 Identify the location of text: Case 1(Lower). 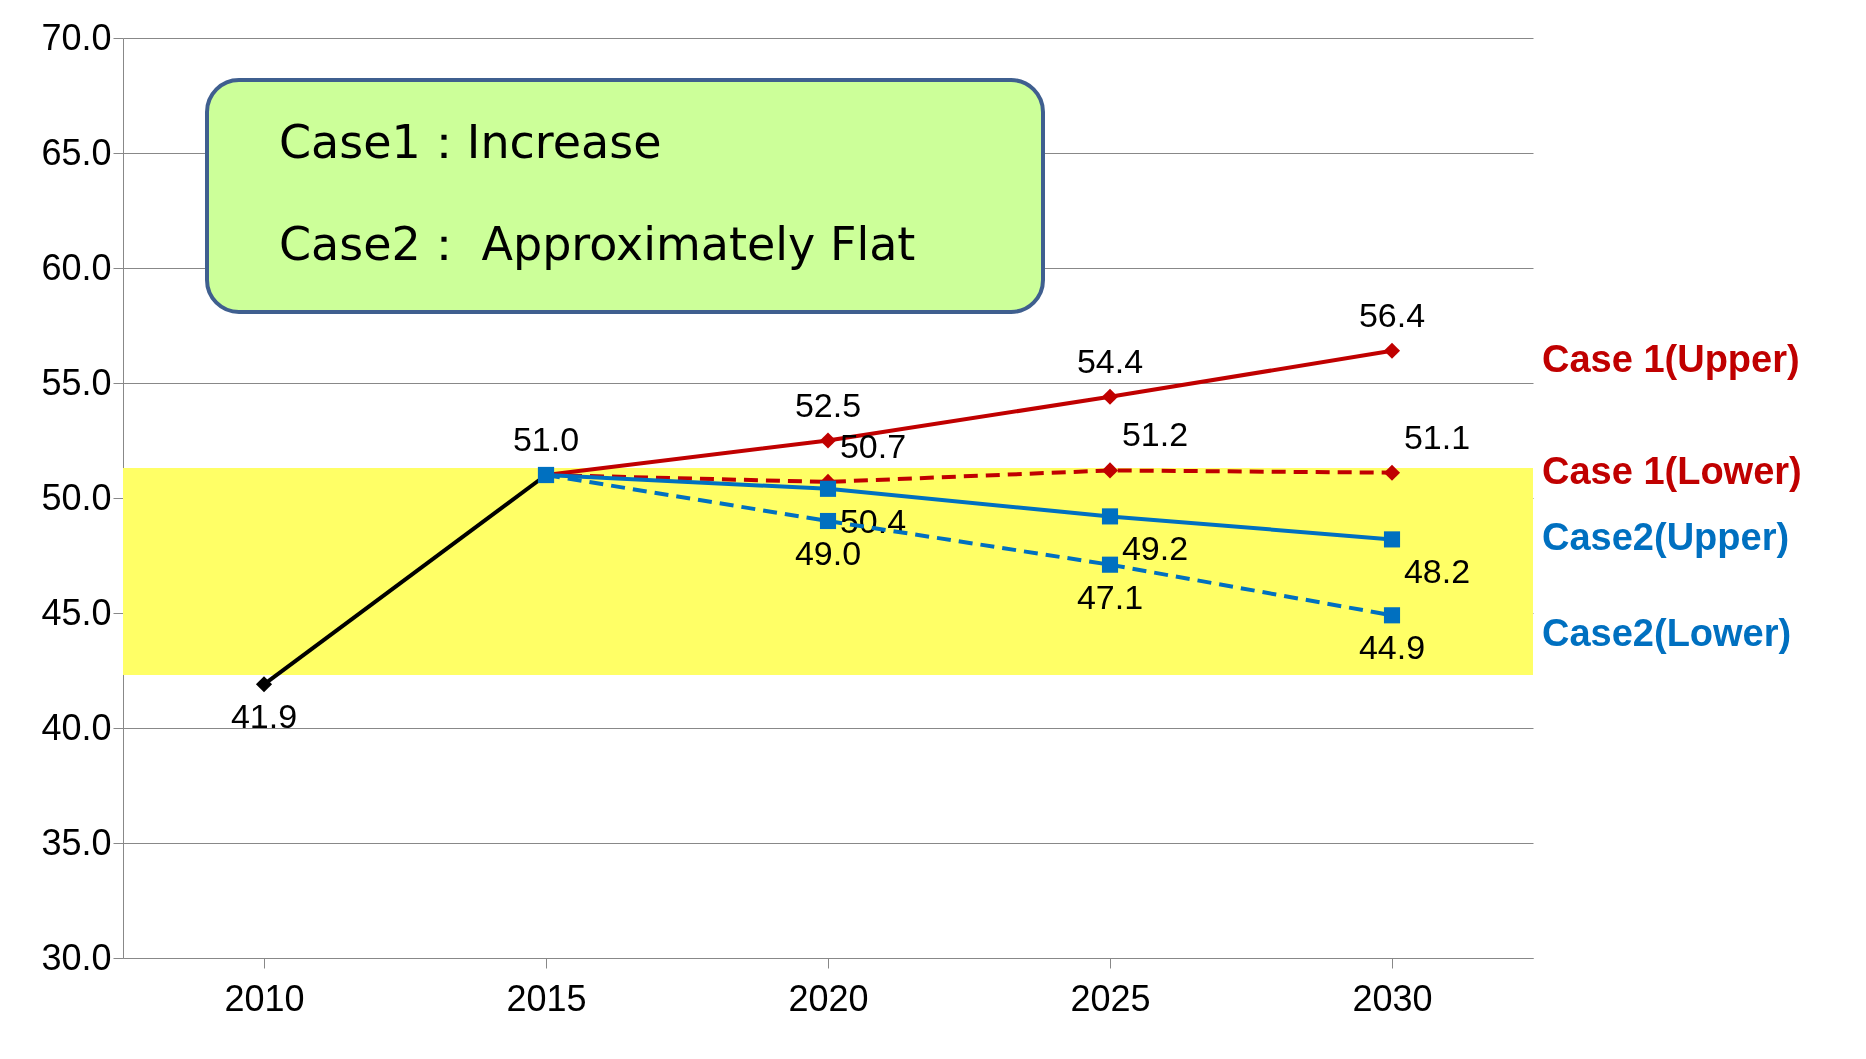
(1672, 470).